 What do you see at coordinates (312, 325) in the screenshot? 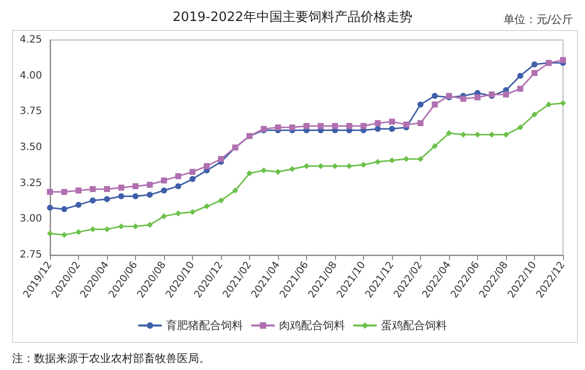
I see `legend-label: 肉鸡配合饲料` at bounding box center [312, 325].